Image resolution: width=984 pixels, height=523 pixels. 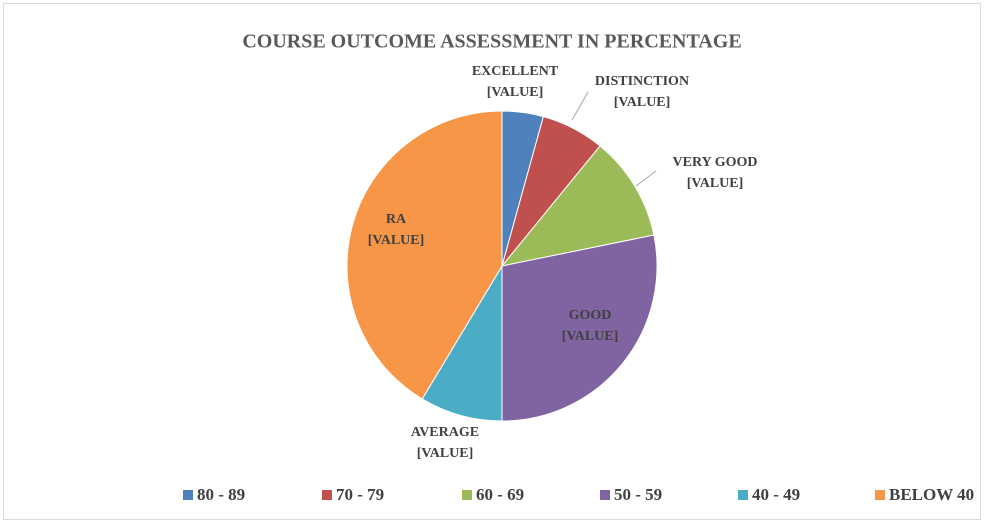 What do you see at coordinates (715, 162) in the screenshot?
I see `slice-name: VERY GOOD` at bounding box center [715, 162].